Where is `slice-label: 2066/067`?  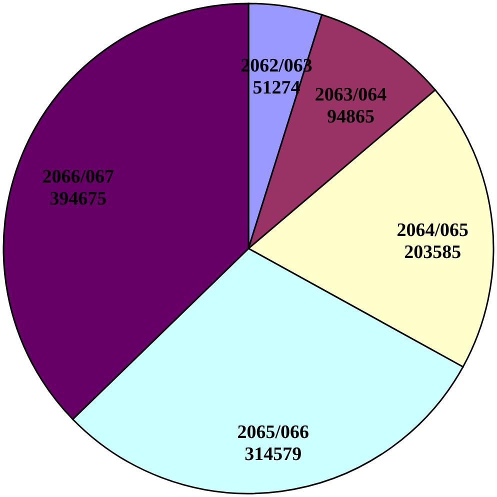 slice-label: 2066/067 is located at coordinates (78, 177).